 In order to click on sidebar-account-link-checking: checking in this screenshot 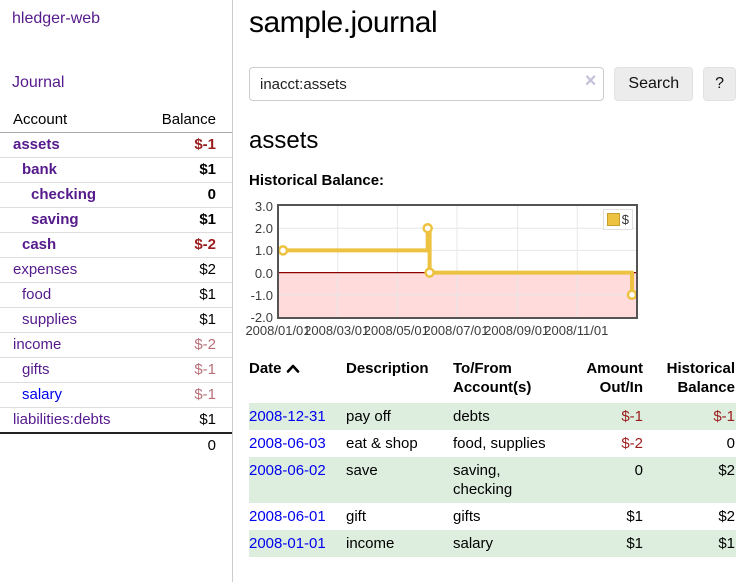, I will do `click(64, 194)`.